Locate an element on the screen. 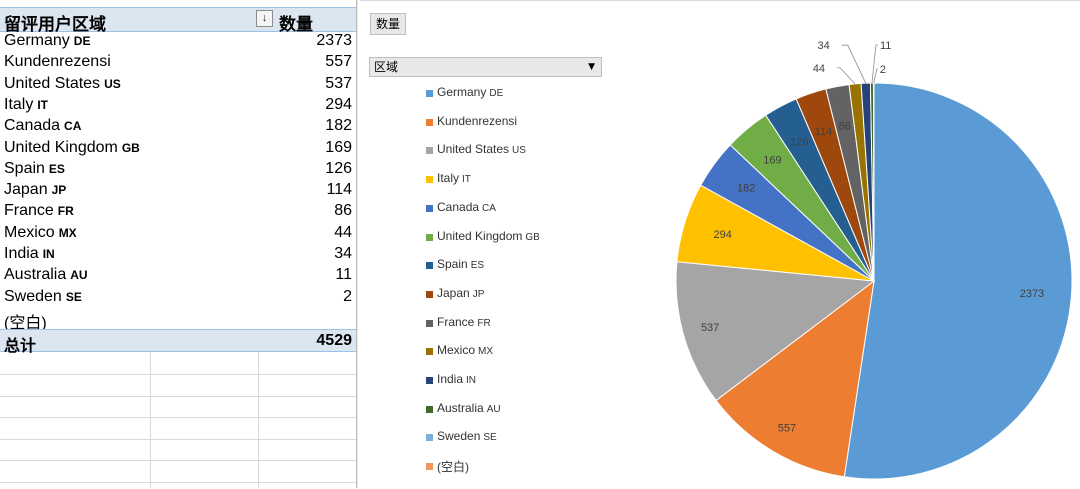  data-label: 44 is located at coordinates (819, 69).